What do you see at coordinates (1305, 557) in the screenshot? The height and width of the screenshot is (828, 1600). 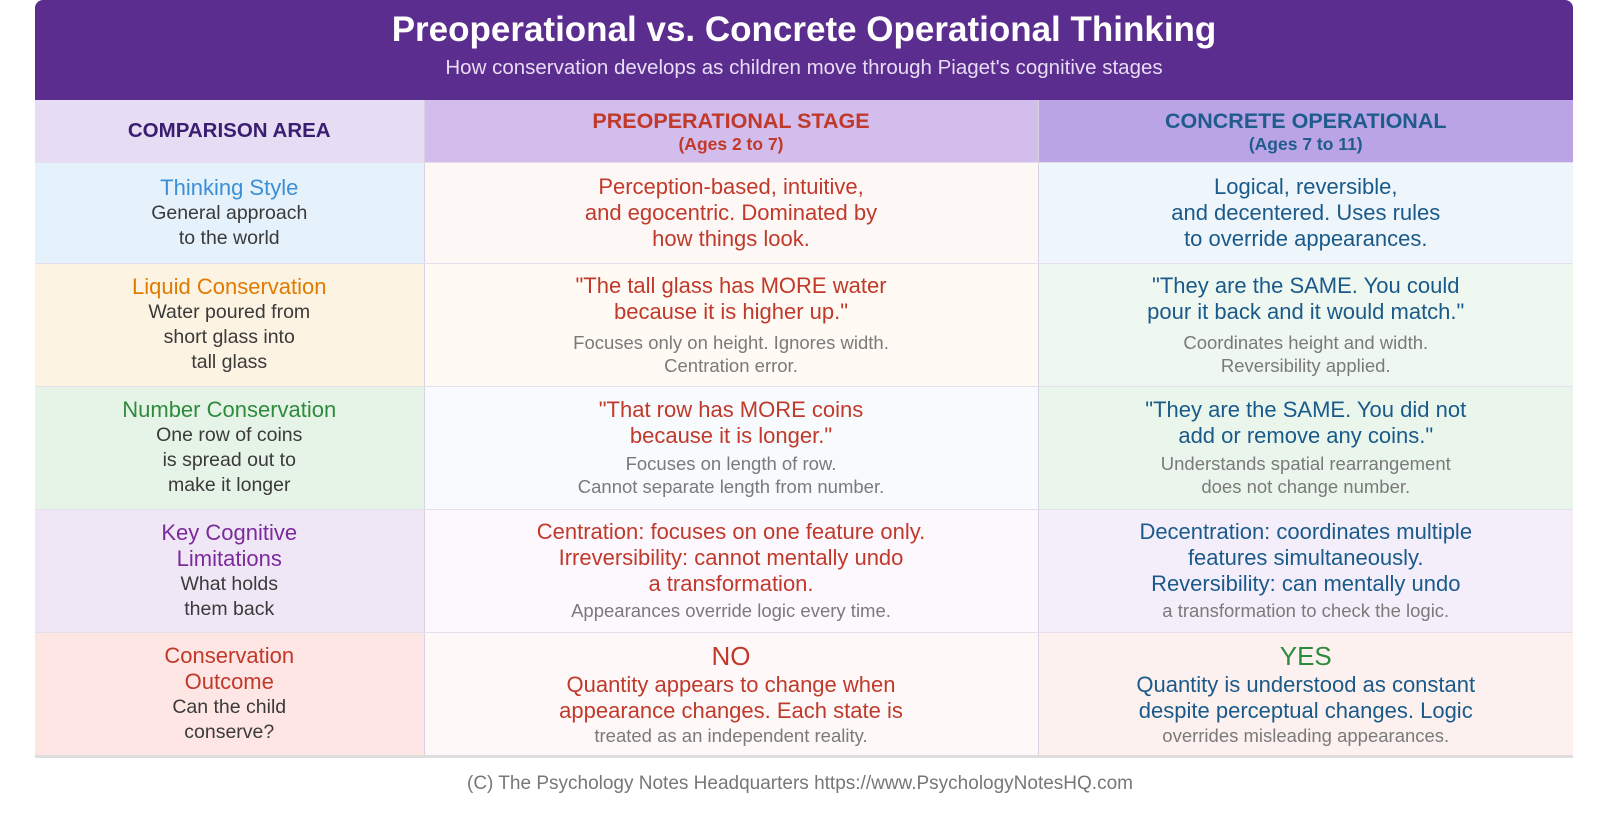 I see `con-text: features simultaneously.` at bounding box center [1305, 557].